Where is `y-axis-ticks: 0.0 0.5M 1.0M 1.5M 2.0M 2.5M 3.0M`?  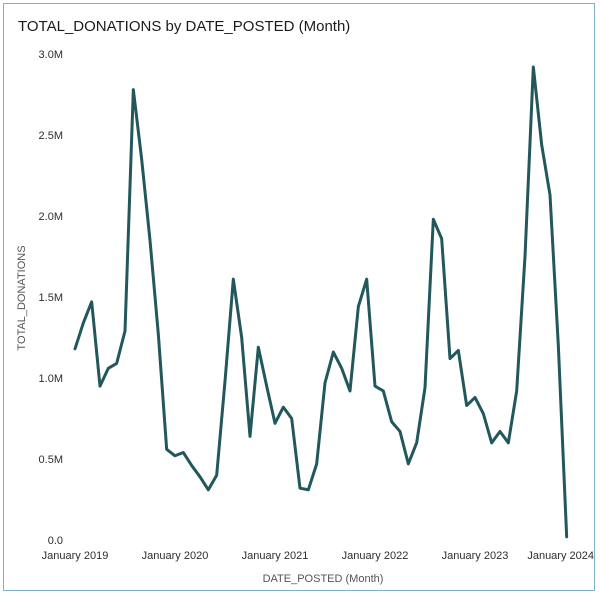
y-axis-ticks: 0.0 0.5M 1.0M 1.5M 2.0M 2.5M 3.0M is located at coordinates (51, 298).